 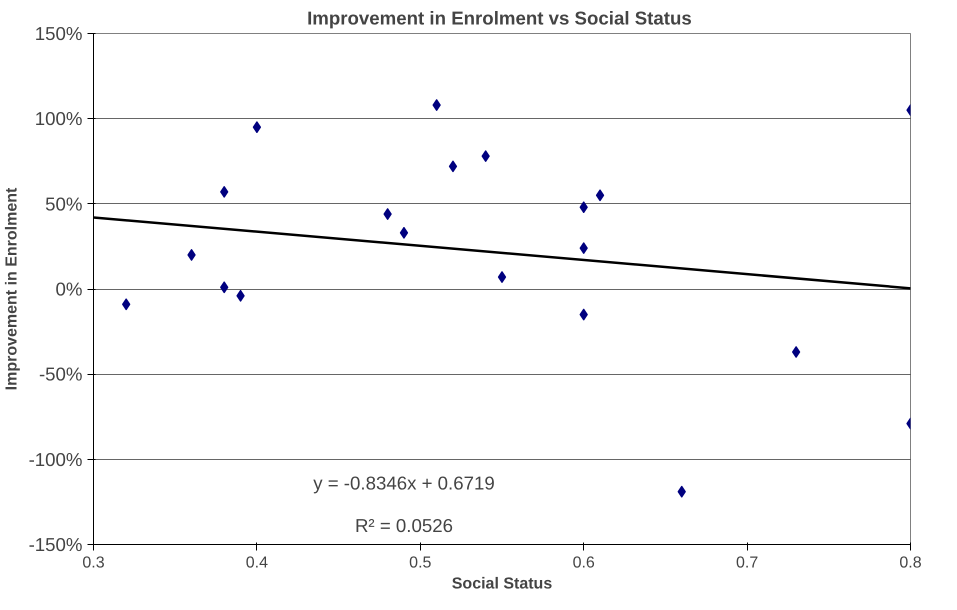 What do you see at coordinates (403, 525) in the screenshot?
I see `annotation: R² = 0.0526` at bounding box center [403, 525].